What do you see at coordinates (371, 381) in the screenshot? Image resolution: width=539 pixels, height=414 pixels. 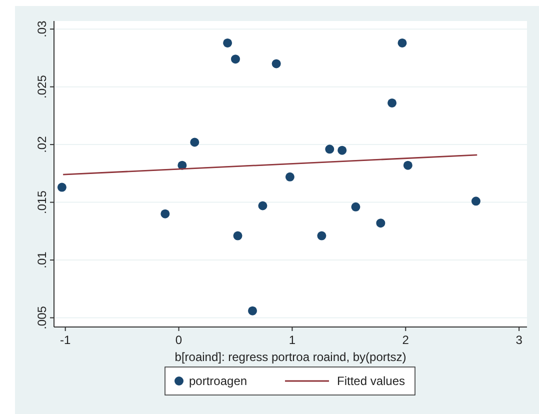 I see `legend-label: Fitted values` at bounding box center [371, 381].